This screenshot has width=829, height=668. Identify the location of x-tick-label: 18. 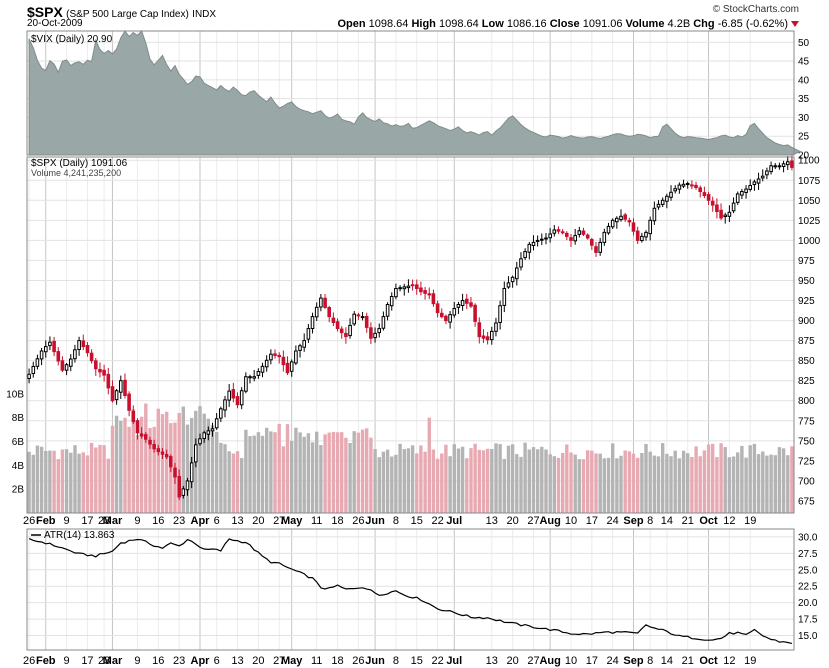
(337, 521).